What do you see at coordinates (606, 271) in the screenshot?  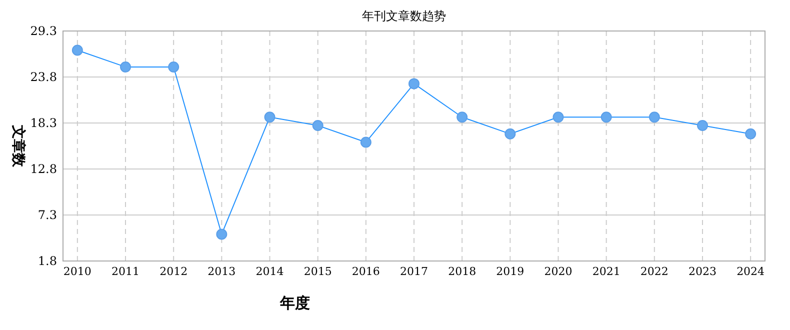 I see `x-tick-label: 2021` at bounding box center [606, 271].